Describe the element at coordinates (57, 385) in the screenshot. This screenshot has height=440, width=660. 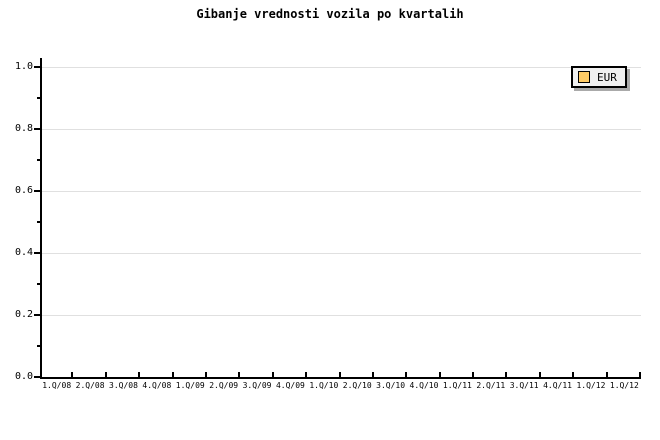
I see `x-axis-label: 1.Q/08` at that location.